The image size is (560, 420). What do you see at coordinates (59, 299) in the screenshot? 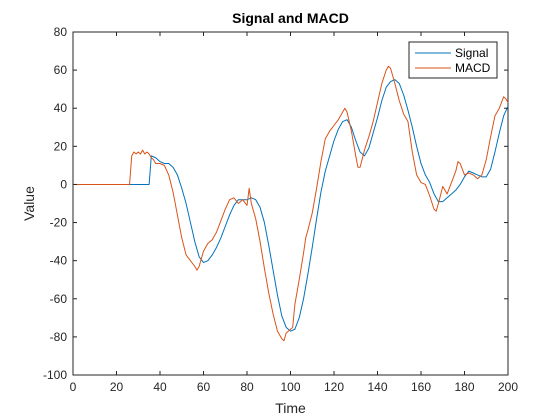
I see `y-tick-label: -60` at bounding box center [59, 299].